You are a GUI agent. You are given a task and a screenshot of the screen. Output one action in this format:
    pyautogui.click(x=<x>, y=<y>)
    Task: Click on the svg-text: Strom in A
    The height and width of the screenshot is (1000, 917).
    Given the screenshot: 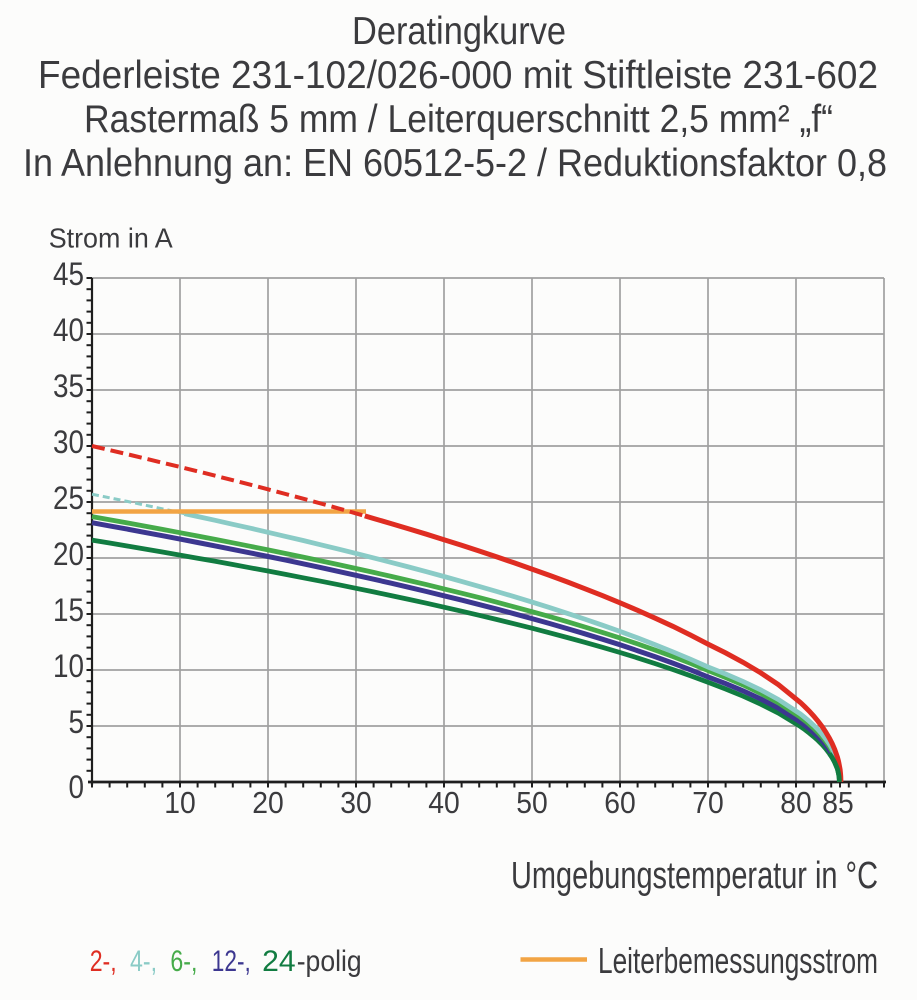 What is the action you would take?
    pyautogui.click(x=111, y=238)
    